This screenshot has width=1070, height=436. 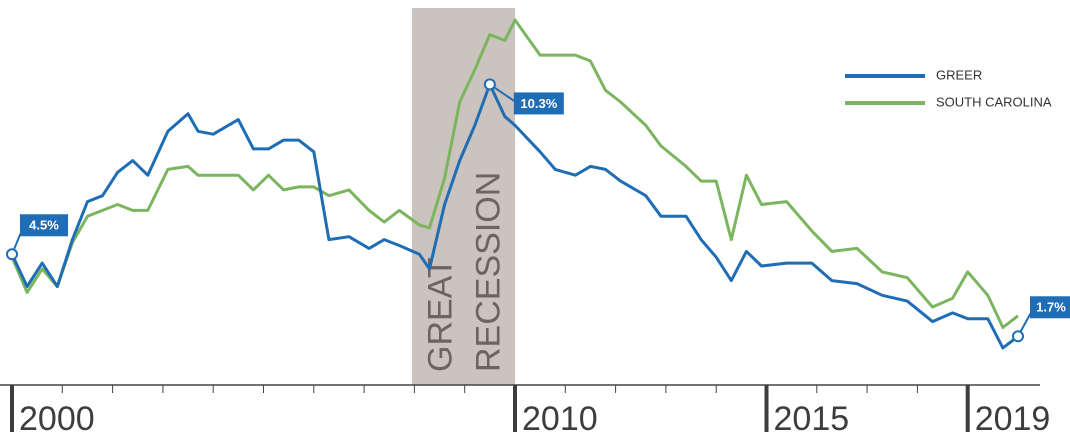 I want to click on recession-label: GREAT, so click(x=440, y=314).